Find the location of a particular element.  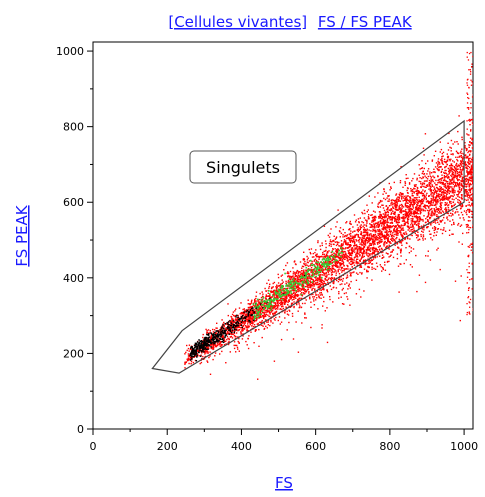

y-tick-label-400: 400 is located at coordinates (73, 278).